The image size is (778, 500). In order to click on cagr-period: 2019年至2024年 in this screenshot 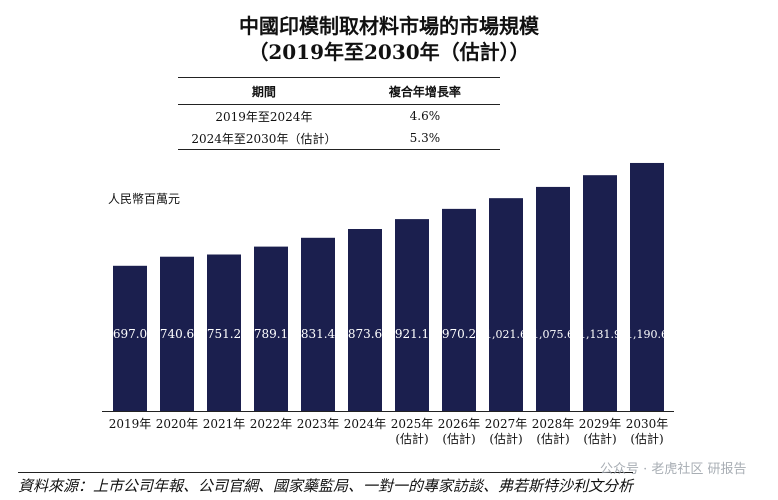, I will do `click(264, 116)`.